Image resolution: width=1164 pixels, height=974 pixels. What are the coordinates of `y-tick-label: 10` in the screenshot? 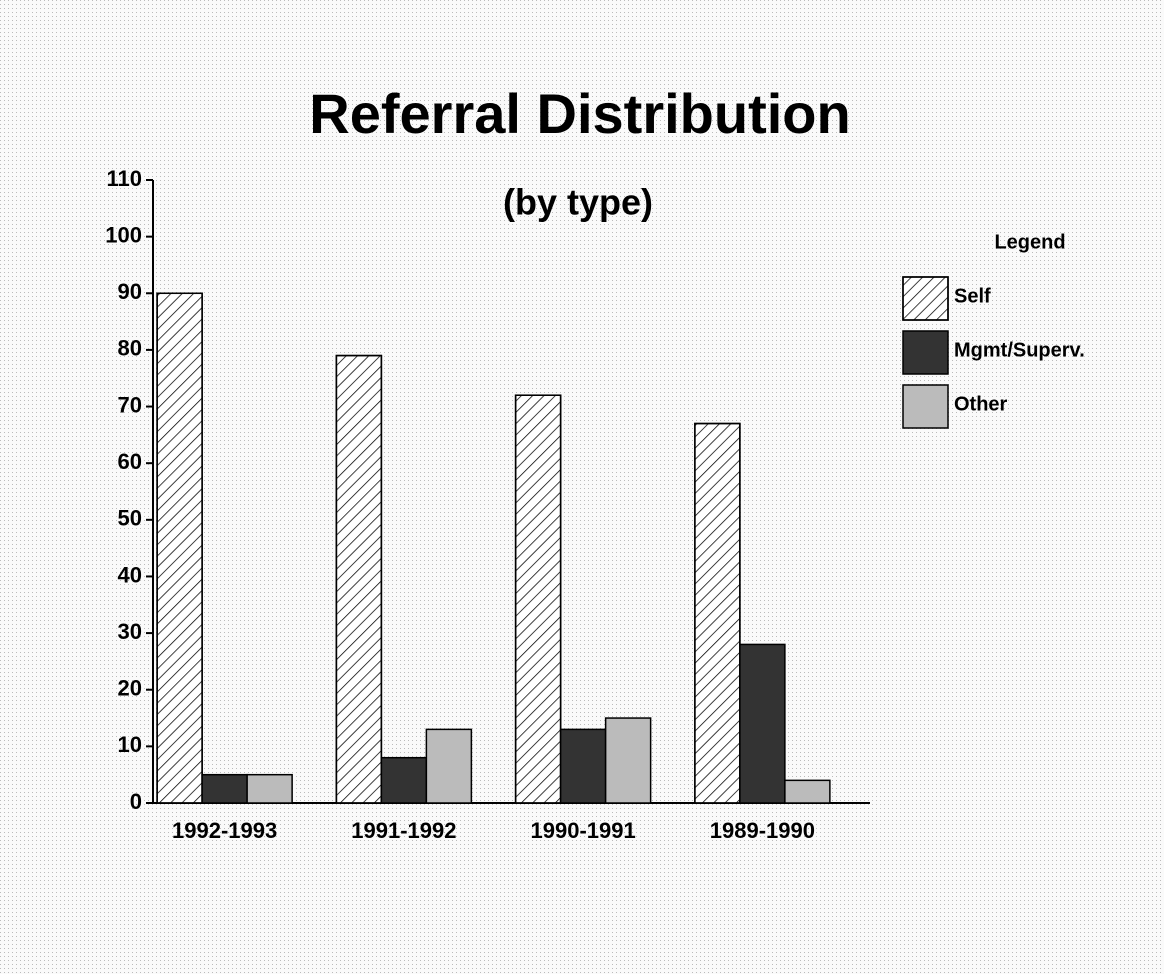 It's located at (130, 744).